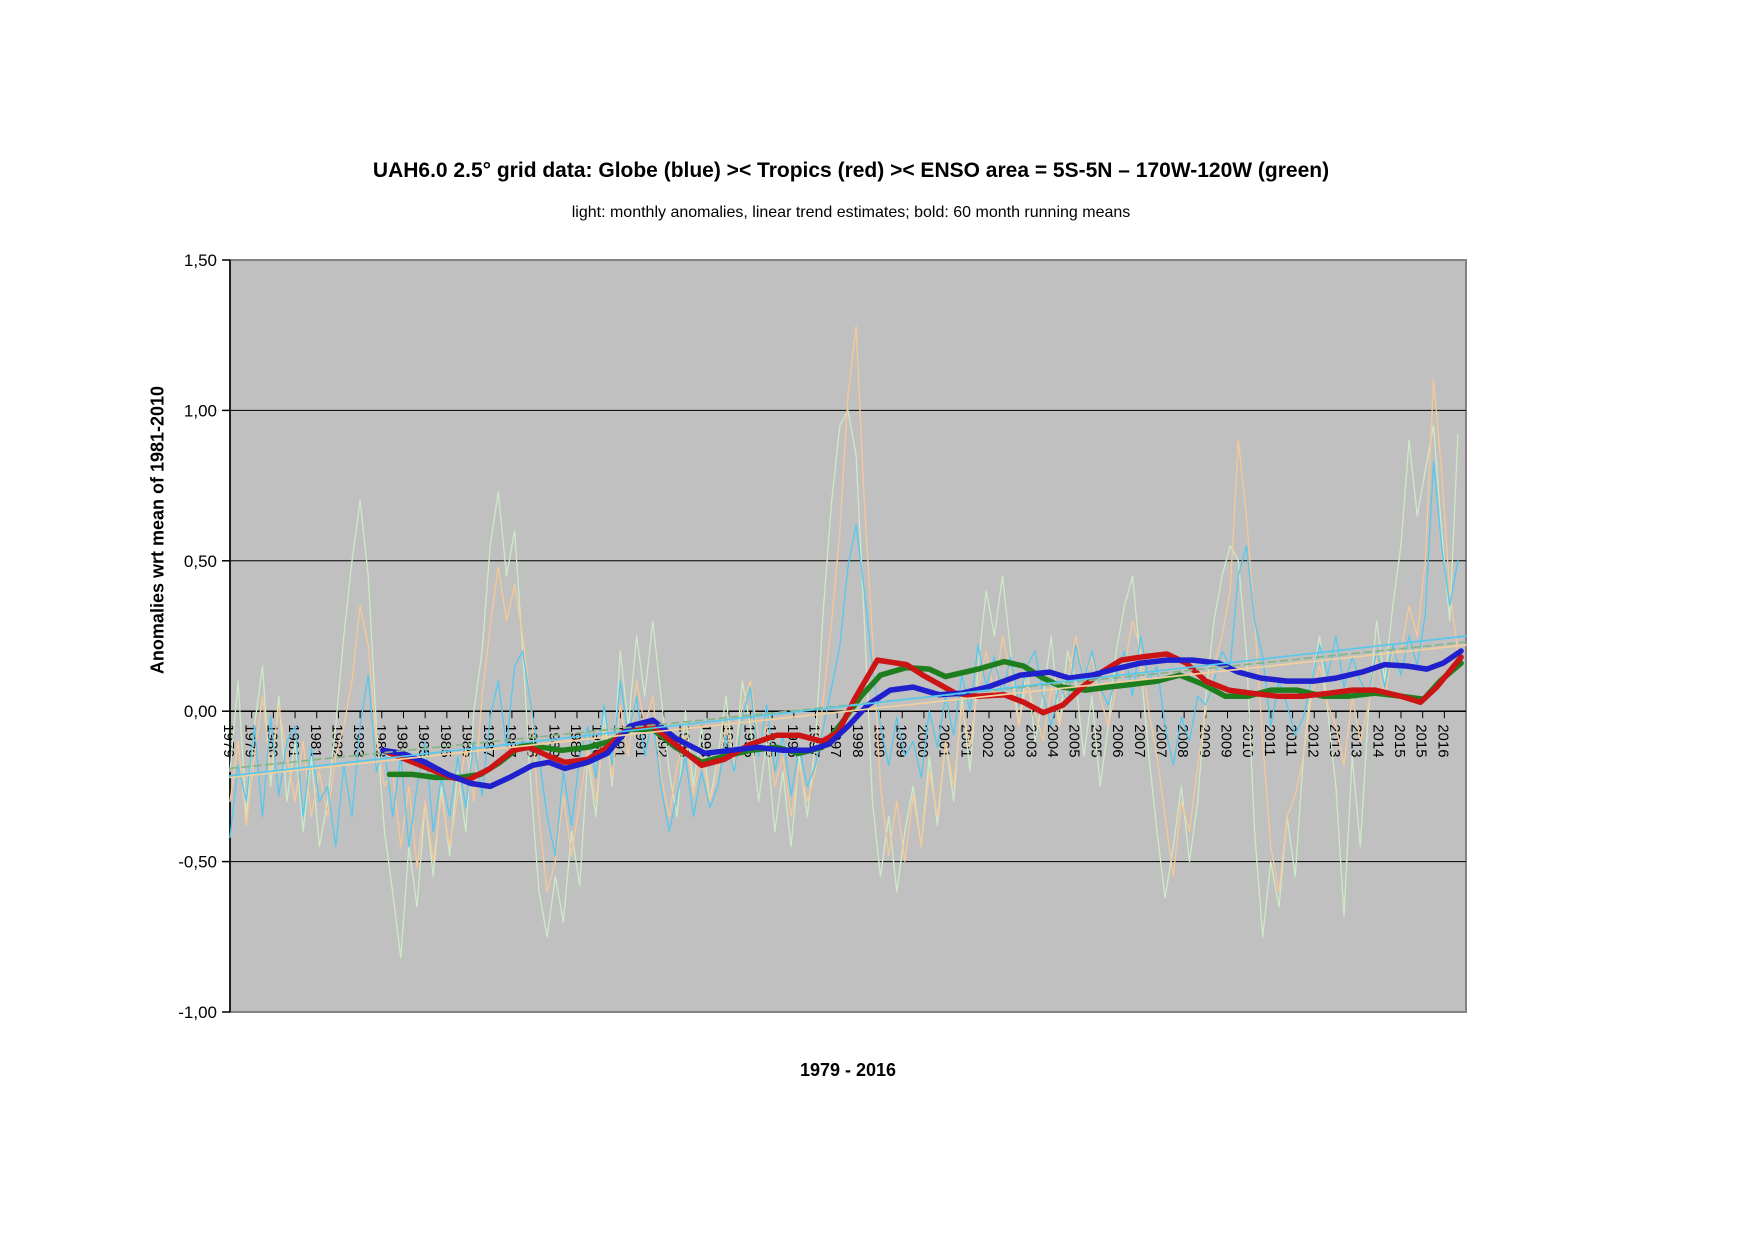 This screenshot has height=1246, width=1754. What do you see at coordinates (200, 561) in the screenshot?
I see `y-tick-label: 0,50` at bounding box center [200, 561].